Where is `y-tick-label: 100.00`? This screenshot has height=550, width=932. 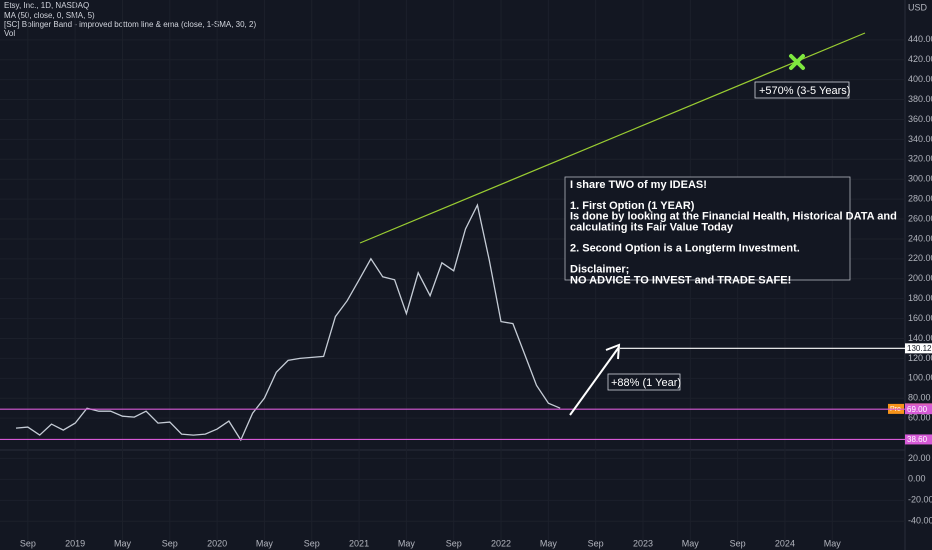 y-tick-label: 100.00 is located at coordinates (920, 378).